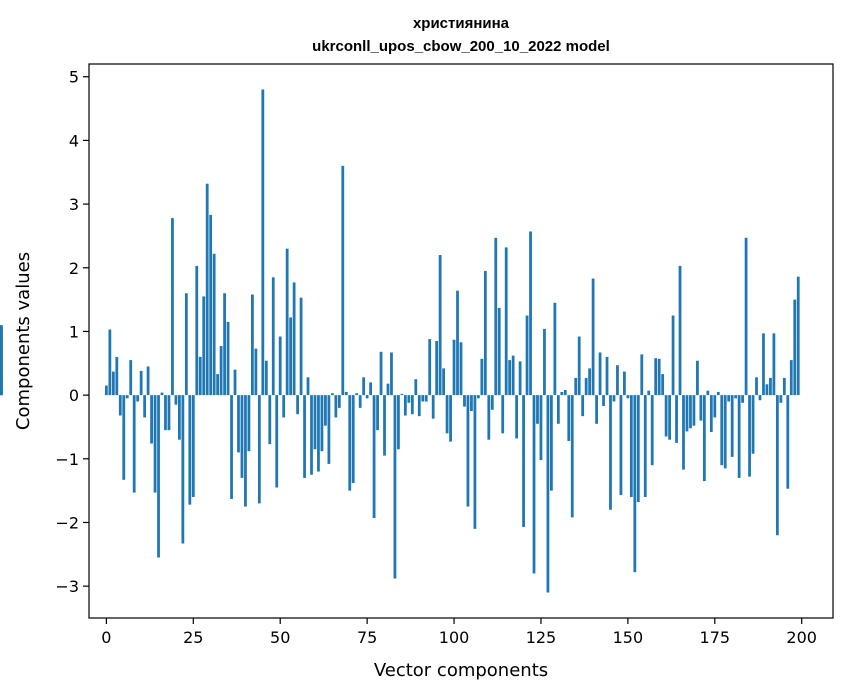 The image size is (847, 696). I want to click on y-axis-ticks: −3 −2 −1 0 1 2 3 4 5, so click(72, 332).